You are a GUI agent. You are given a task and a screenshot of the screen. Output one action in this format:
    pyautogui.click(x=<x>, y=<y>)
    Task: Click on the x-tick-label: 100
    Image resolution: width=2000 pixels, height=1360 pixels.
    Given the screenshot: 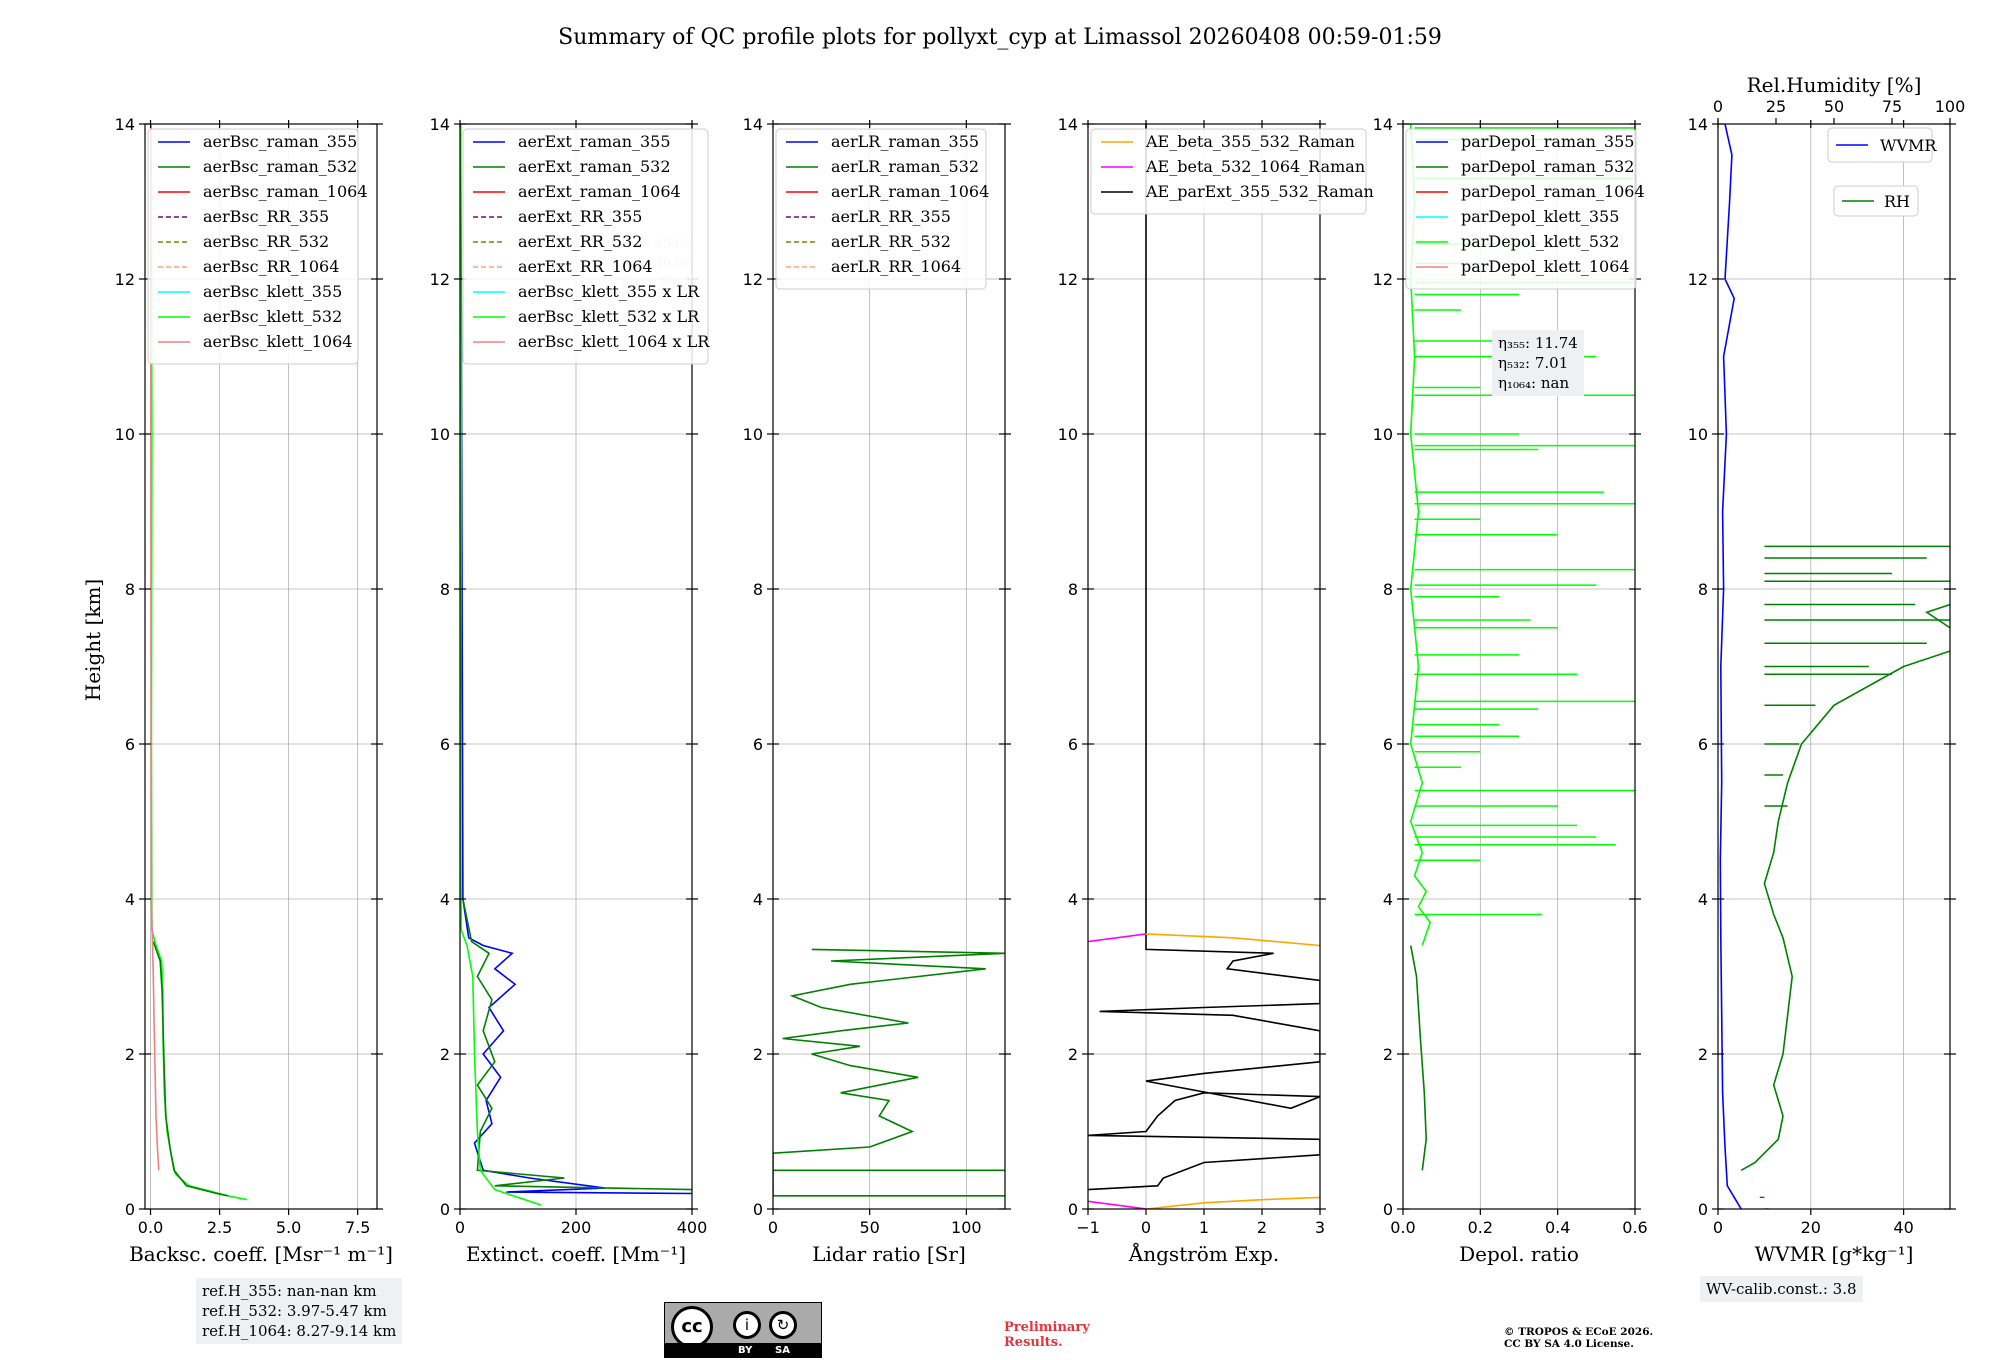 What is the action you would take?
    pyautogui.click(x=966, y=1227)
    